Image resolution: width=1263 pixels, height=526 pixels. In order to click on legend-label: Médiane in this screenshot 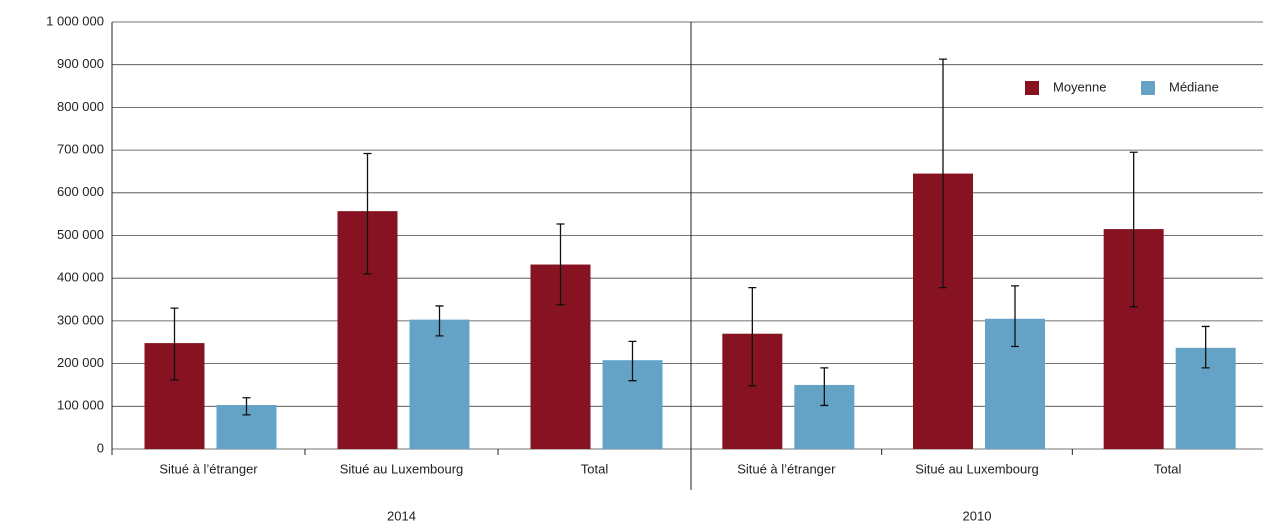, I will do `click(1194, 86)`.